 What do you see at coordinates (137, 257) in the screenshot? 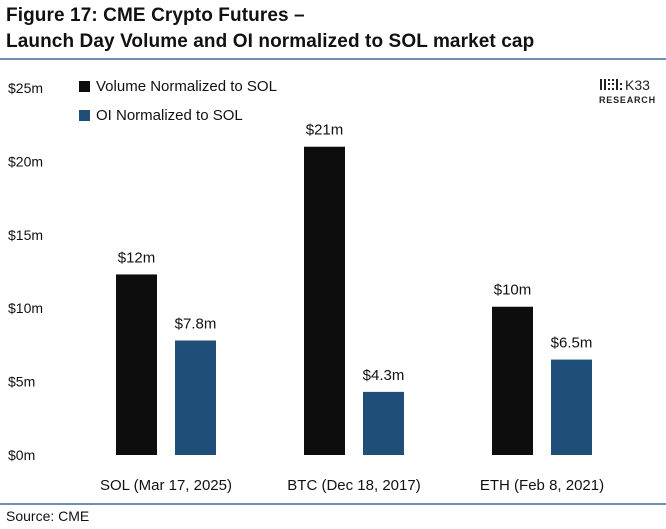
I see `data-label: $12m` at bounding box center [137, 257].